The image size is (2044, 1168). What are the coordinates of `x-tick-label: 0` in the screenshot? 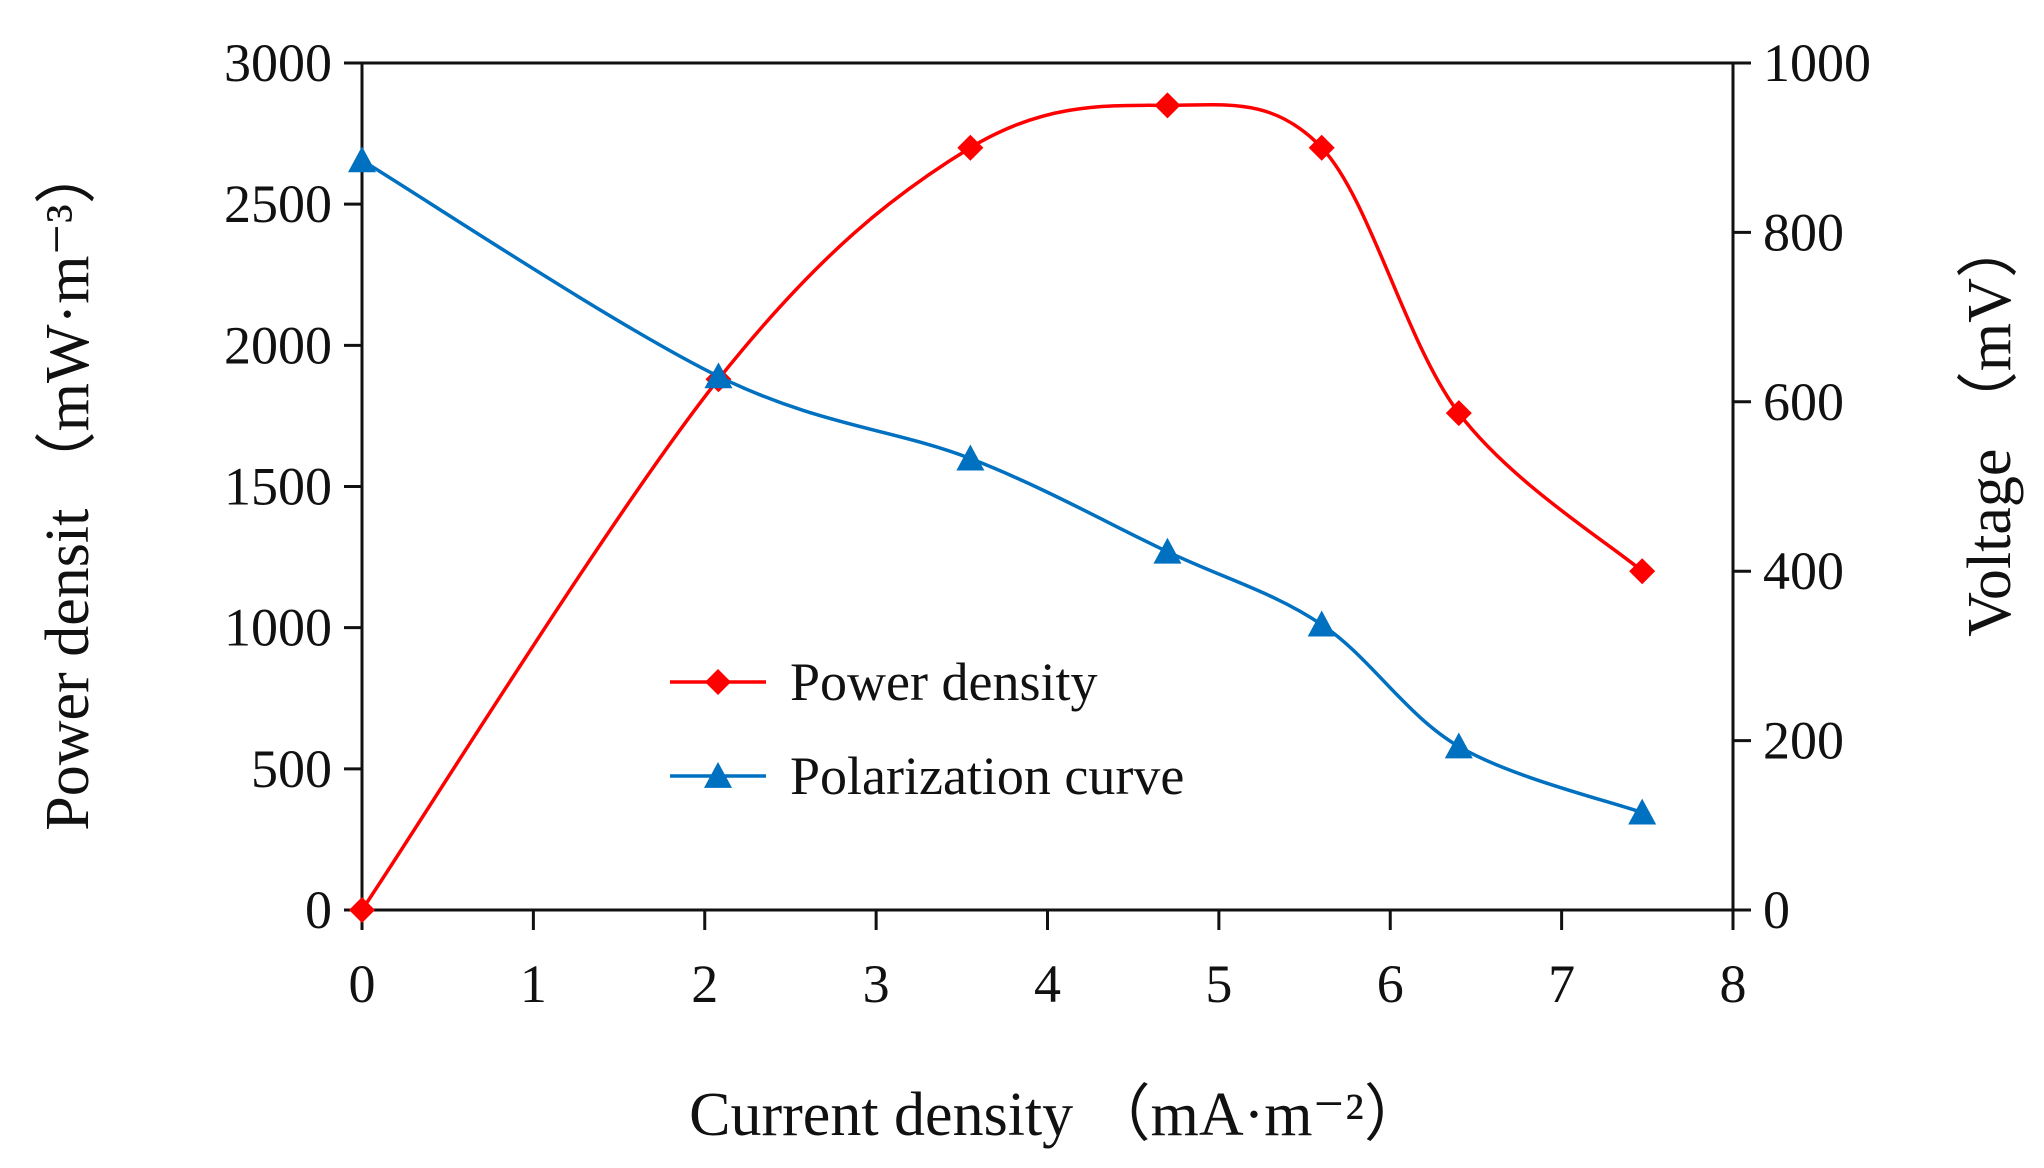 It's located at (362, 984).